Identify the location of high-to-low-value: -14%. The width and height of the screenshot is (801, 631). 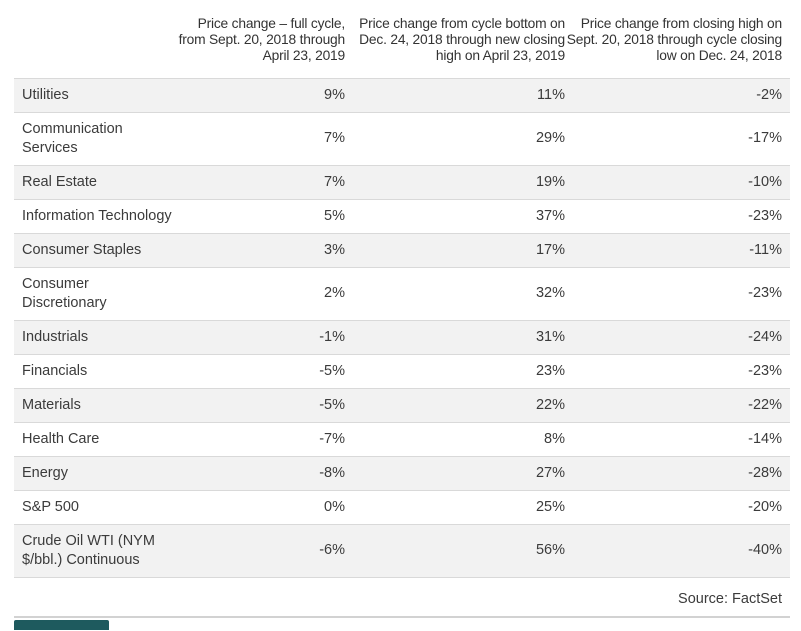
(765, 438).